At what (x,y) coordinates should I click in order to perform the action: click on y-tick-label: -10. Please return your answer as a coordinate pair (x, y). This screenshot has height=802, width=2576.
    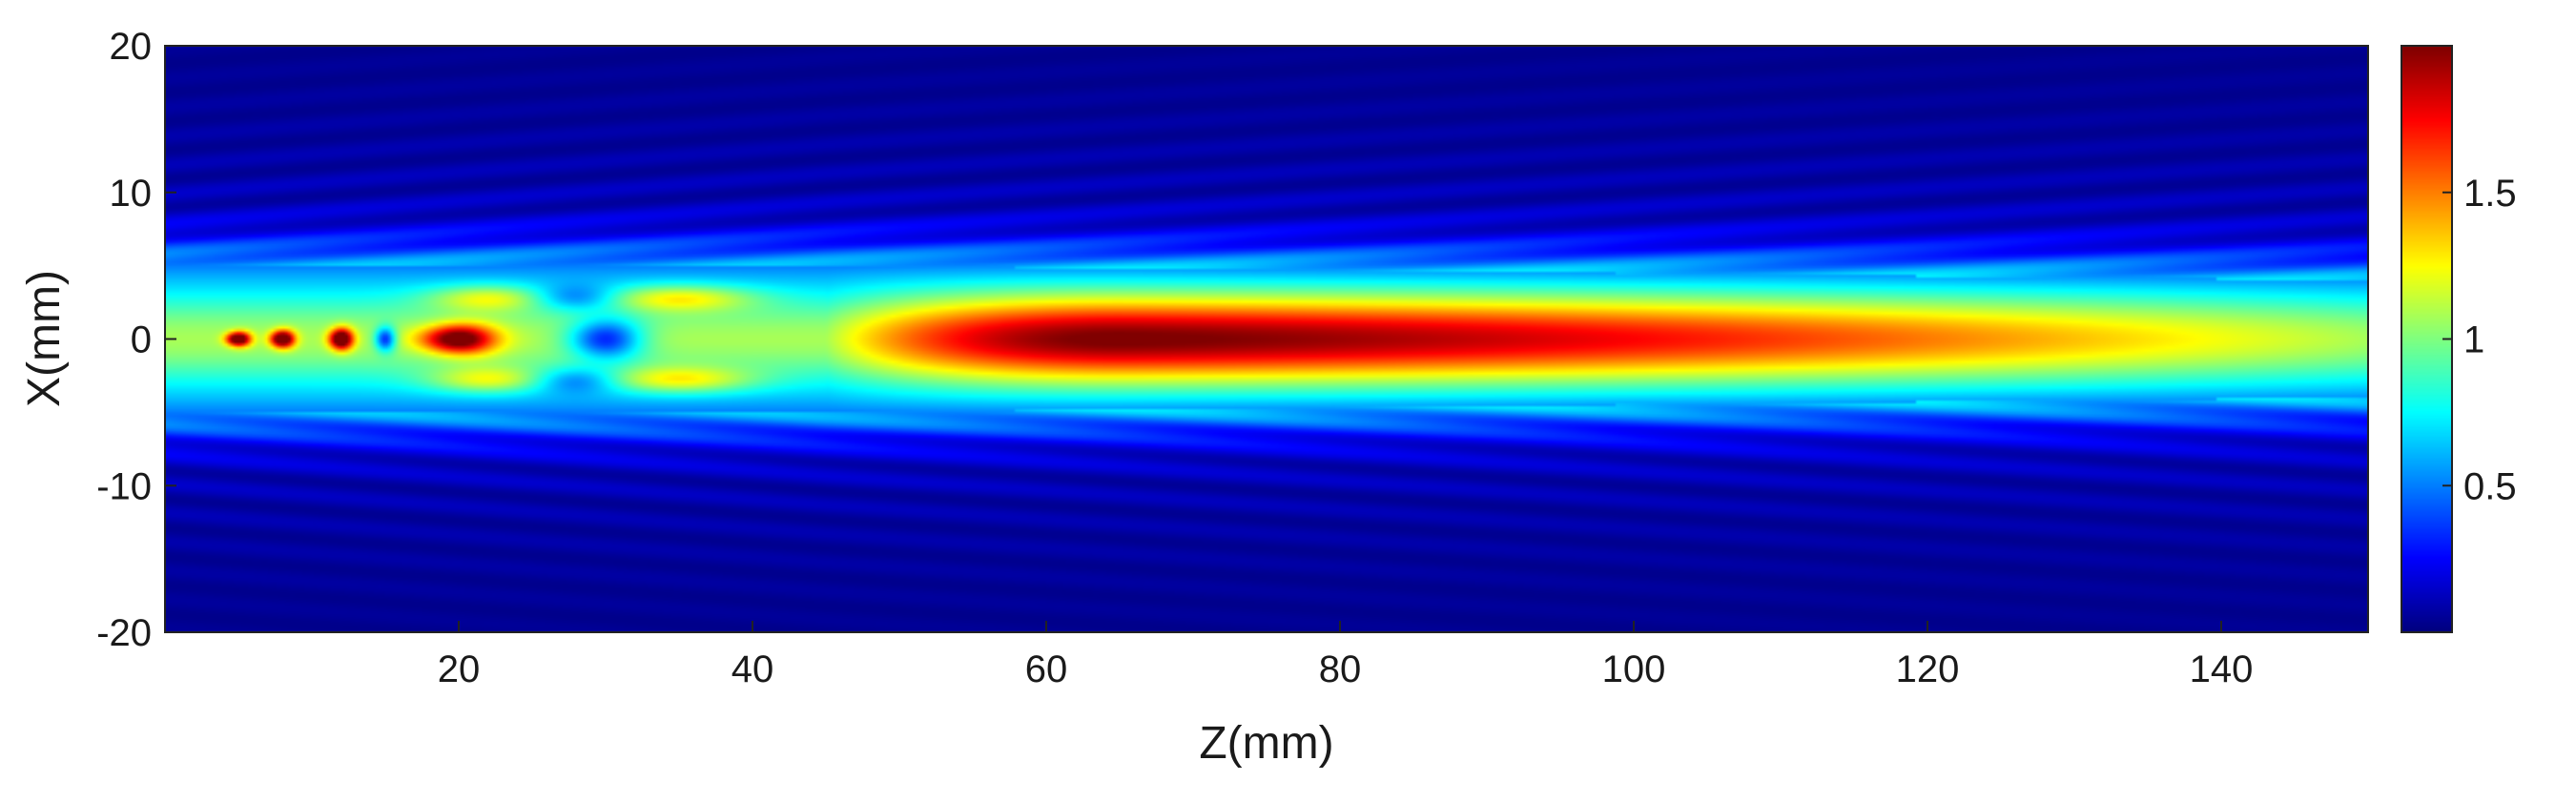
    Looking at the image, I should click on (124, 486).